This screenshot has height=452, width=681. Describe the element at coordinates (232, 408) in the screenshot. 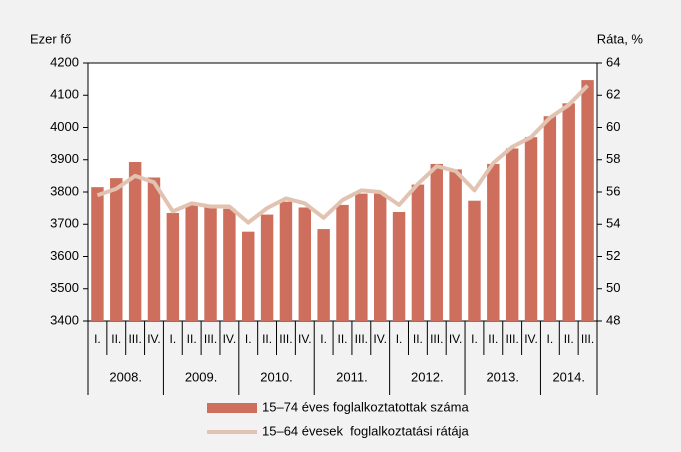

I see `legend-swatch` at that location.